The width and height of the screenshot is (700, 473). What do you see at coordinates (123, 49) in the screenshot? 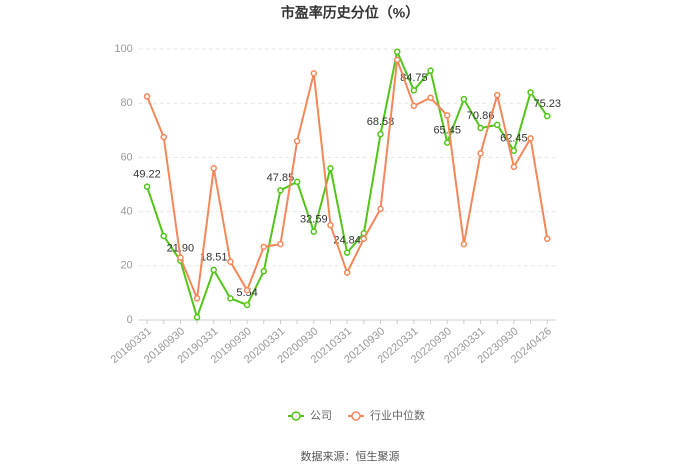
I see `y-tick-label: 100` at bounding box center [123, 49].